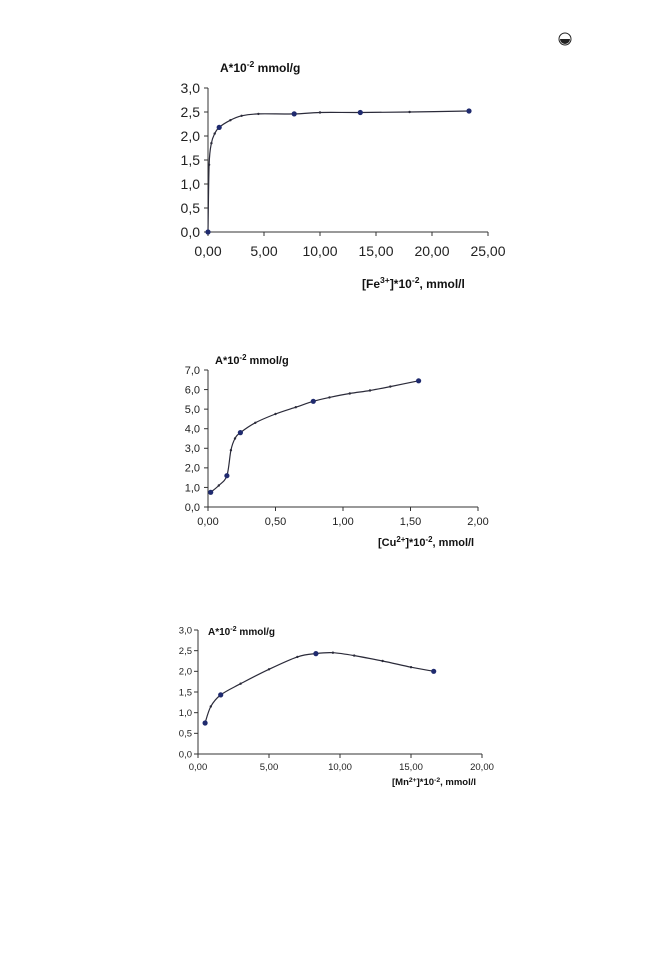 The image size is (672, 960). I want to click on y-tick-label: 6,0, so click(192, 390).